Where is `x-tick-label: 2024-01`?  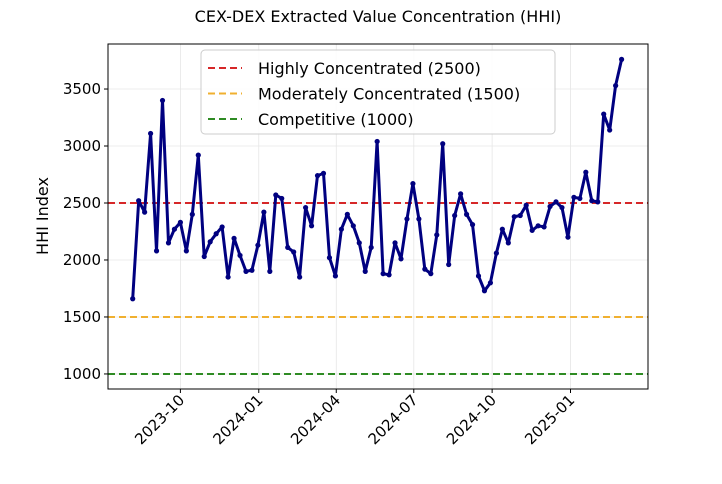
x-tick-label: 2024-01 is located at coordinates (238, 419).